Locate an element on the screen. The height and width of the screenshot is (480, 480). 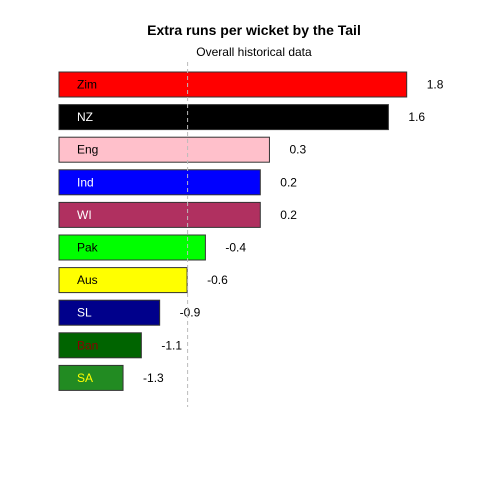
value-label-eng: 0.3 is located at coordinates (297, 150).